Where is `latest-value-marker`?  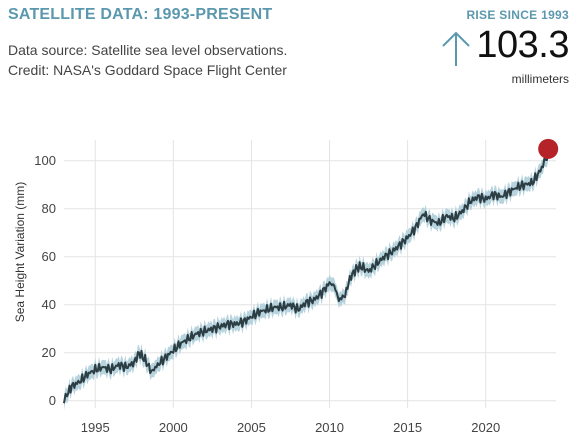 latest-value-marker is located at coordinates (548, 148).